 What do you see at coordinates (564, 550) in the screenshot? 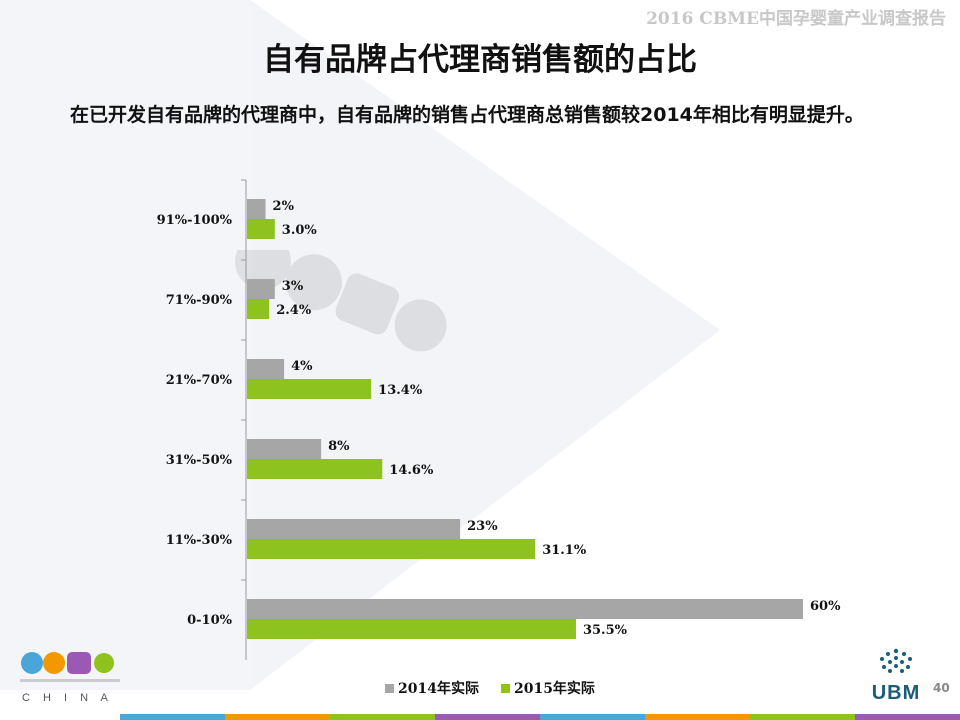
I see `data-label: 31.1%` at bounding box center [564, 550].